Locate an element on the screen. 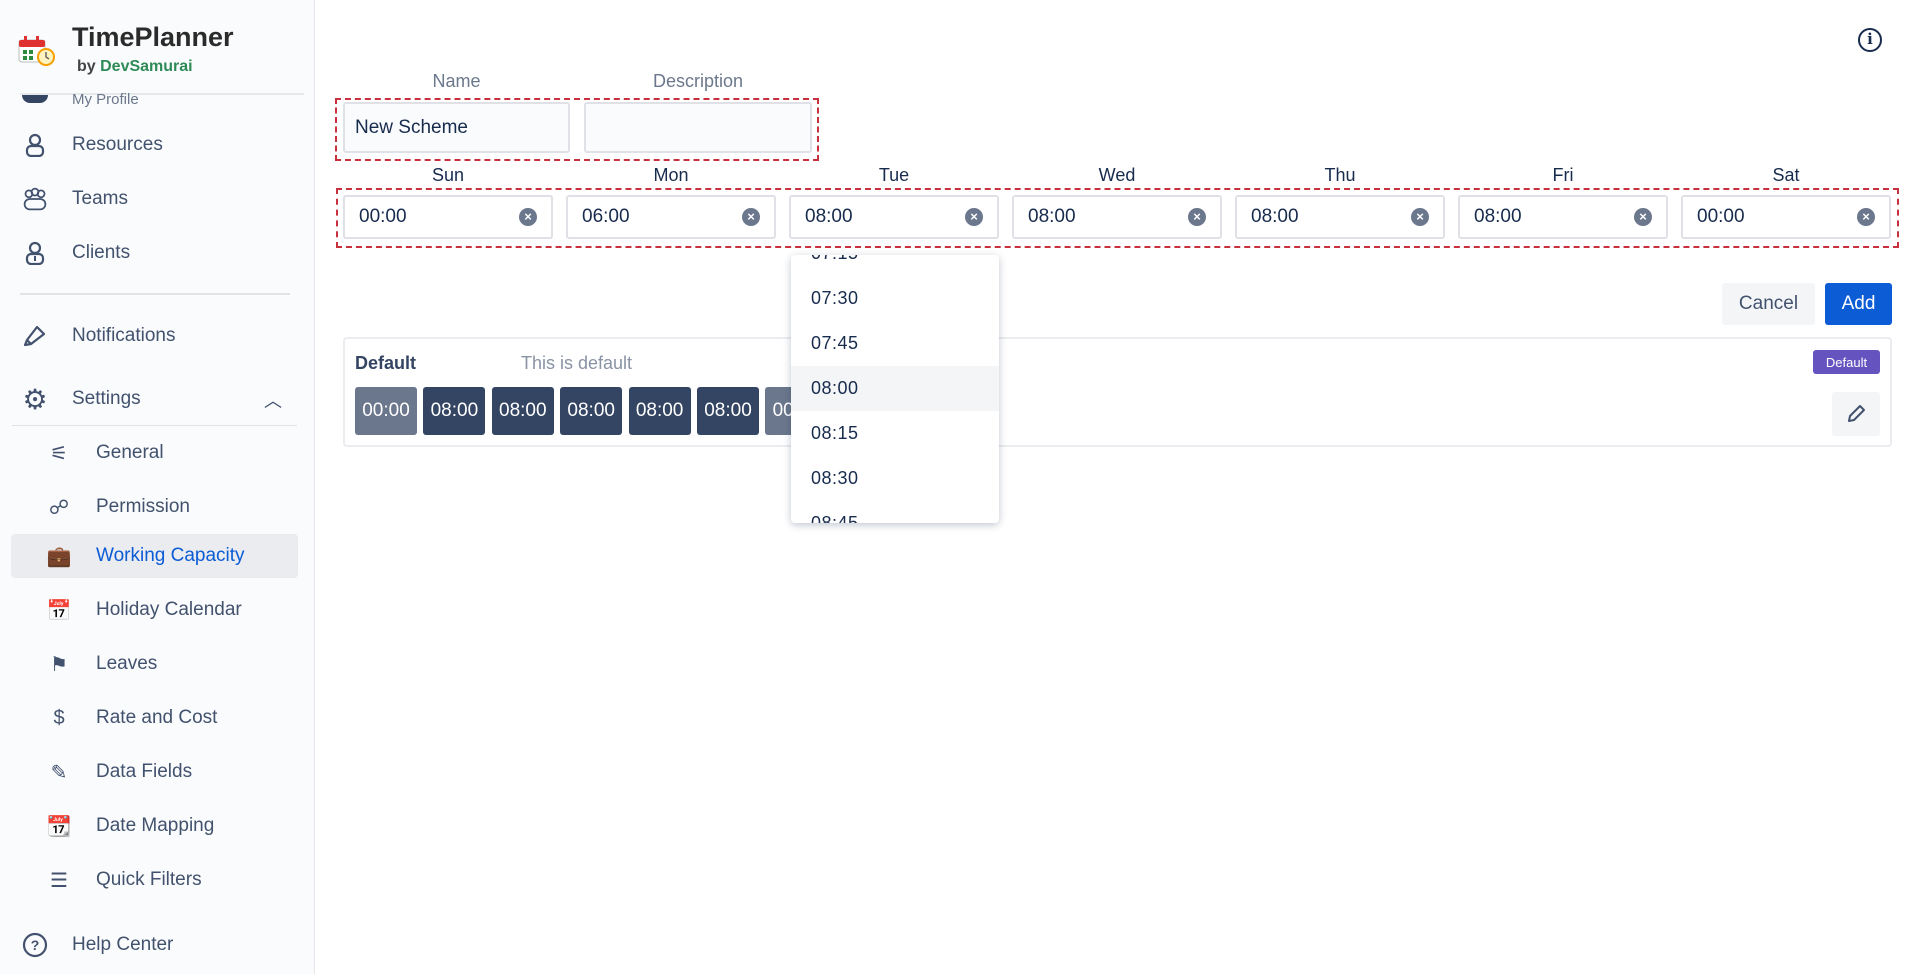  day-time-input-wed: 08:00 × is located at coordinates (1117, 217).